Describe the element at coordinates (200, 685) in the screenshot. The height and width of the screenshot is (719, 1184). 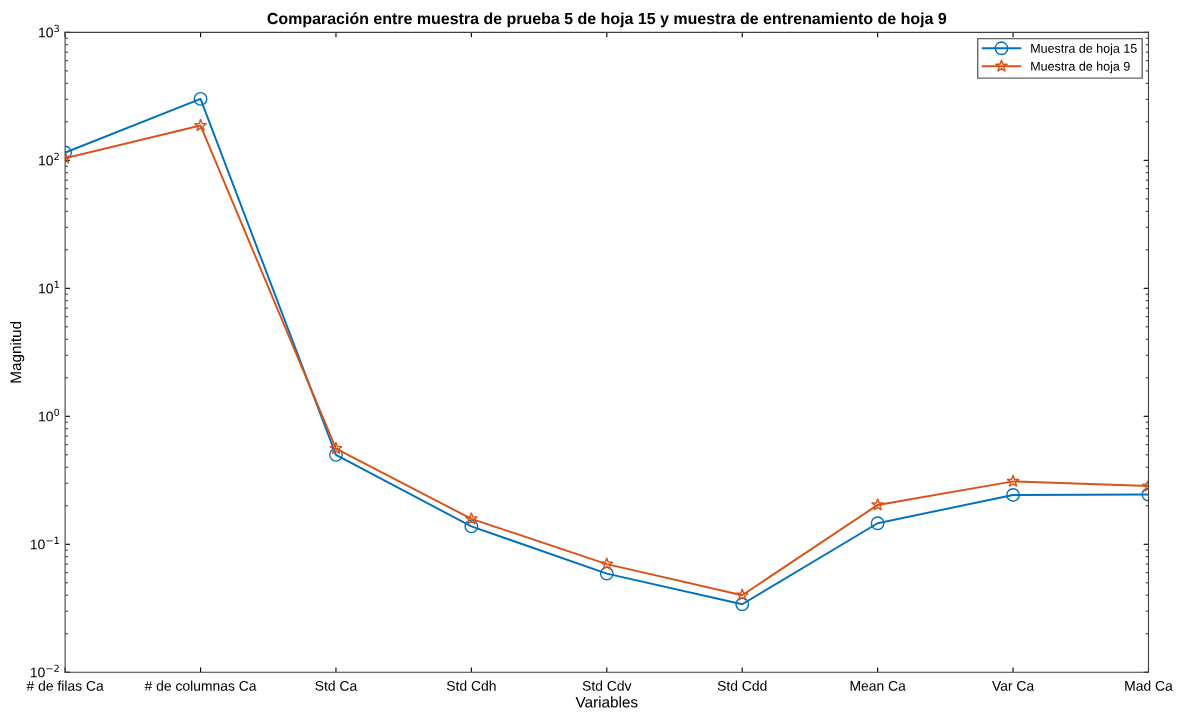
I see `x-tick-label: # de columnas Ca` at that location.